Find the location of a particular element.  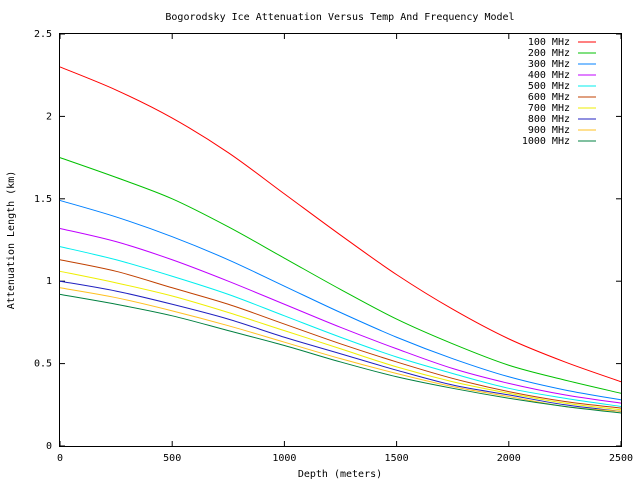

legend-label: 600 MHz is located at coordinates (549, 97).